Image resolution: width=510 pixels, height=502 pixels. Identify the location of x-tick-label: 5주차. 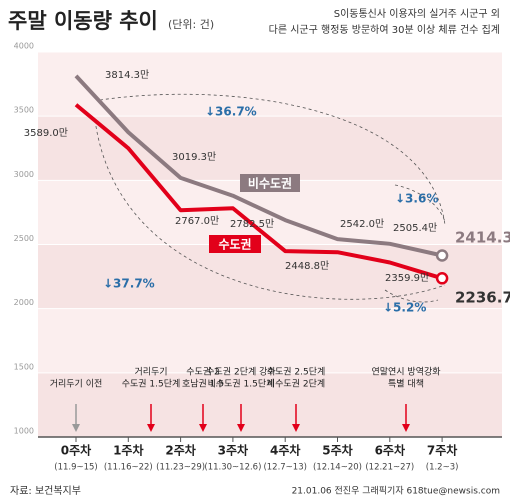
(337, 450).